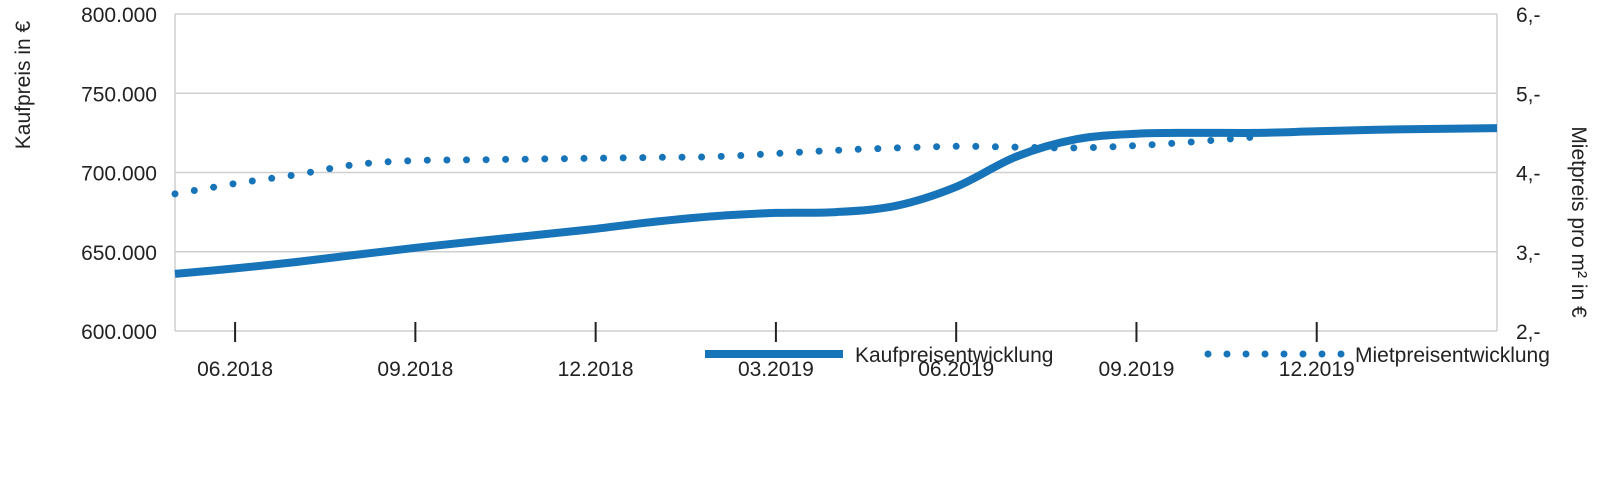  I want to click on right-axis-ticks: 2,- 3,- 4,- 5,- 6,-, so click(1528, 174).